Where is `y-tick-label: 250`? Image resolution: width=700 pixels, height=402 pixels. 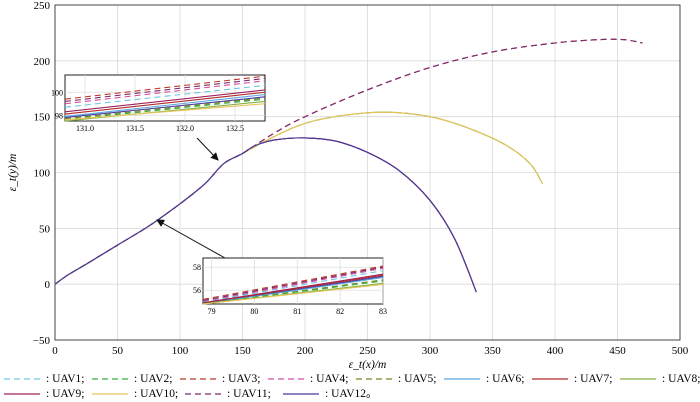
y-tick-label: 250 is located at coordinates (42, 6).